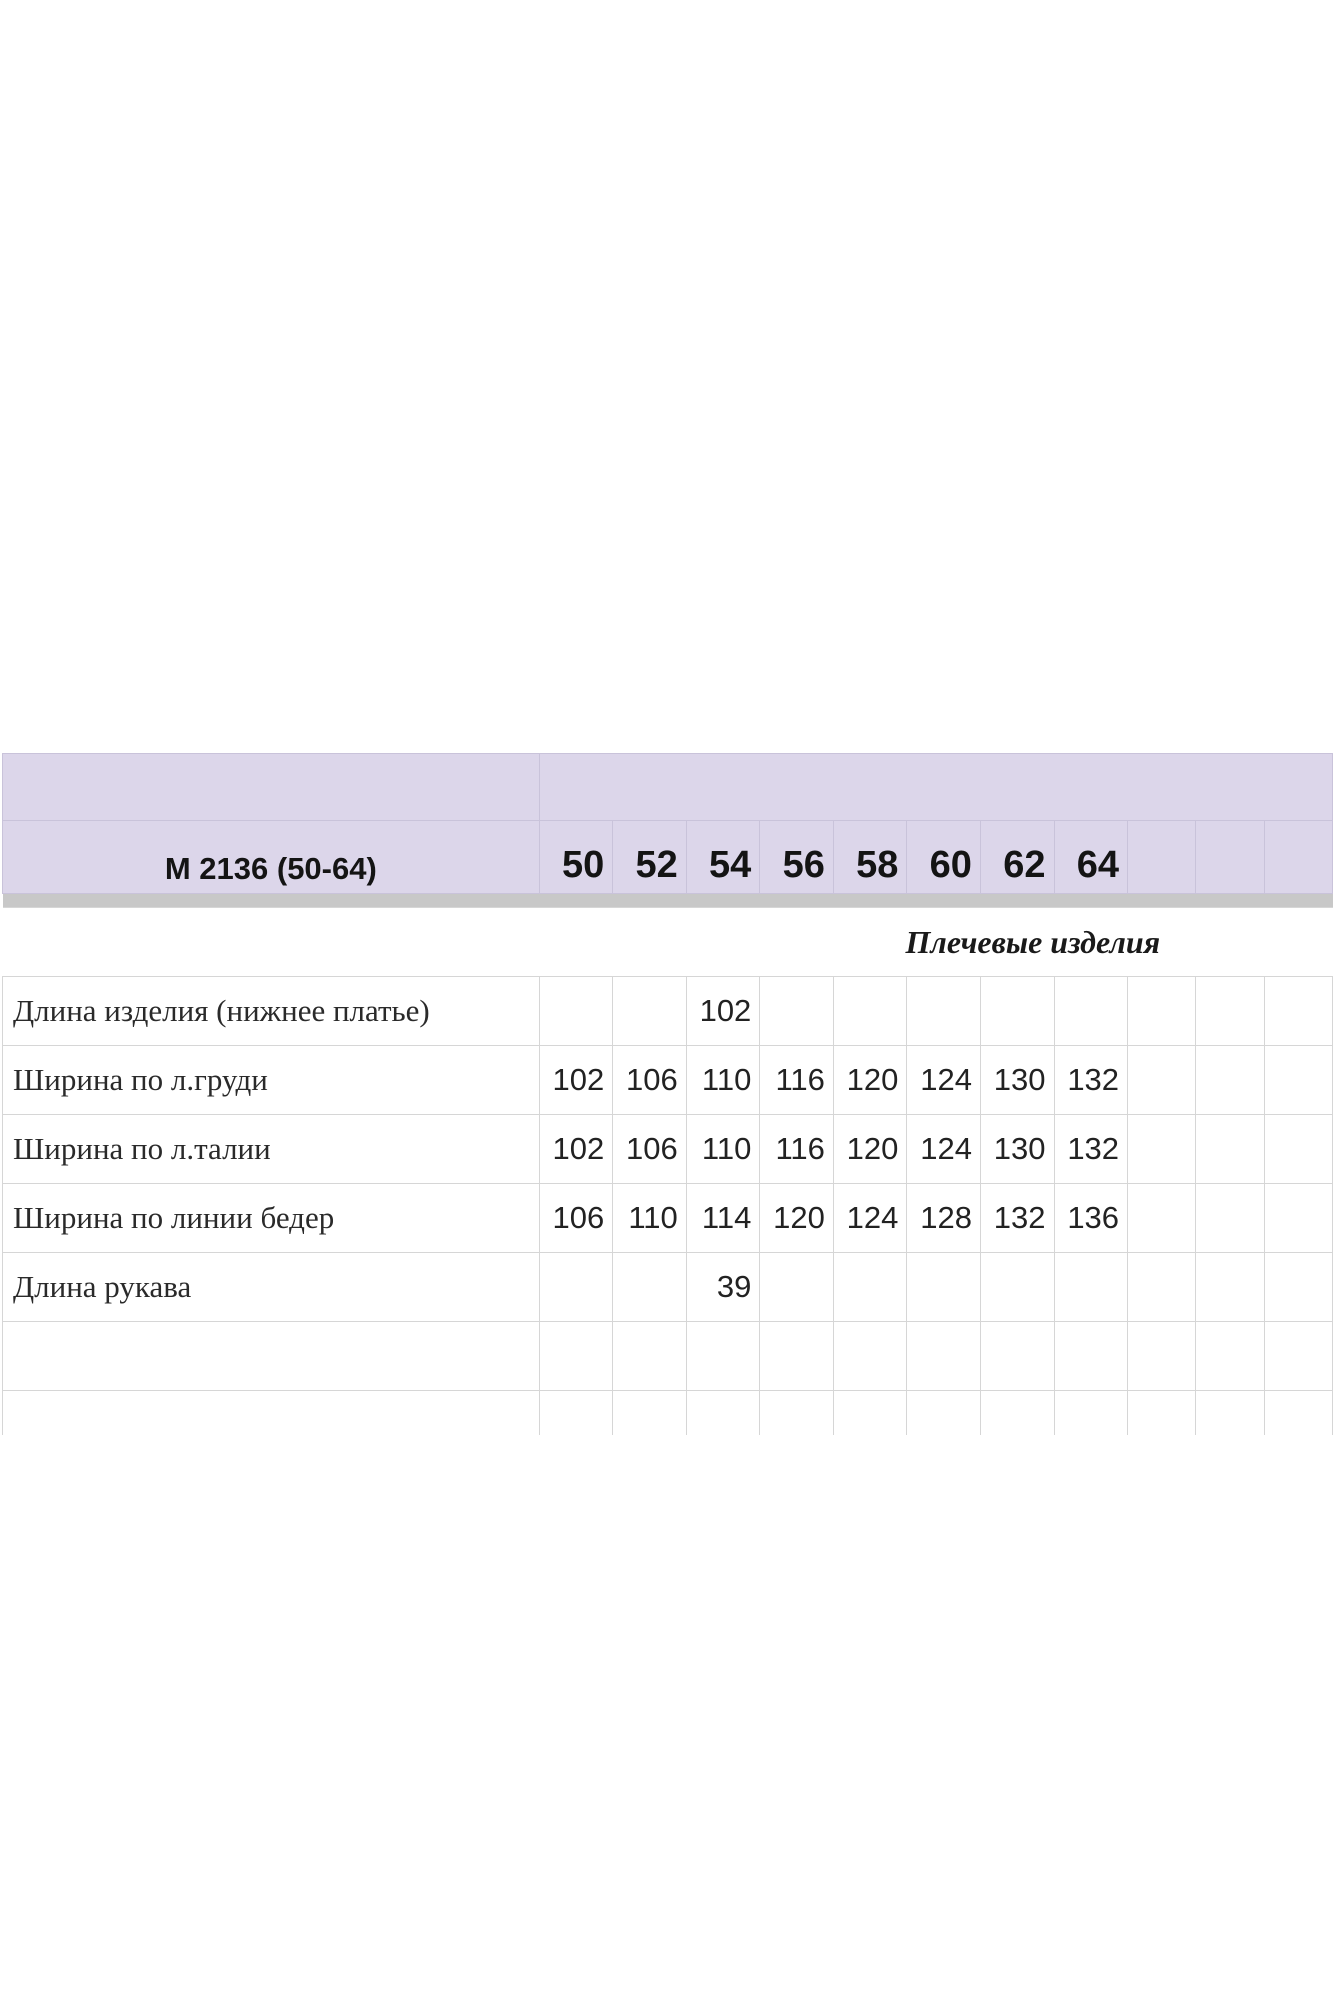 The image size is (1333, 2000). I want to click on table-cell: 114, so click(723, 1218).